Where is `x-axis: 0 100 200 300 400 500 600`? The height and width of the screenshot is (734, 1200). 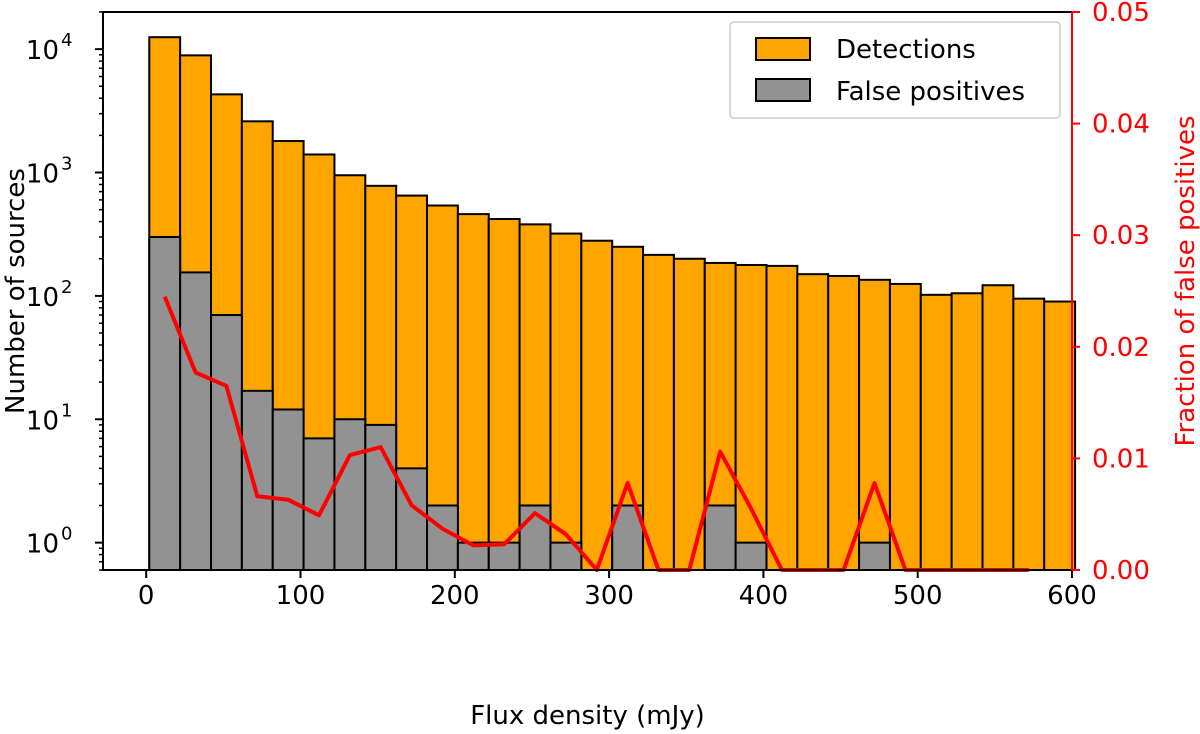
x-axis: 0 100 200 300 400 500 600 is located at coordinates (617, 590).